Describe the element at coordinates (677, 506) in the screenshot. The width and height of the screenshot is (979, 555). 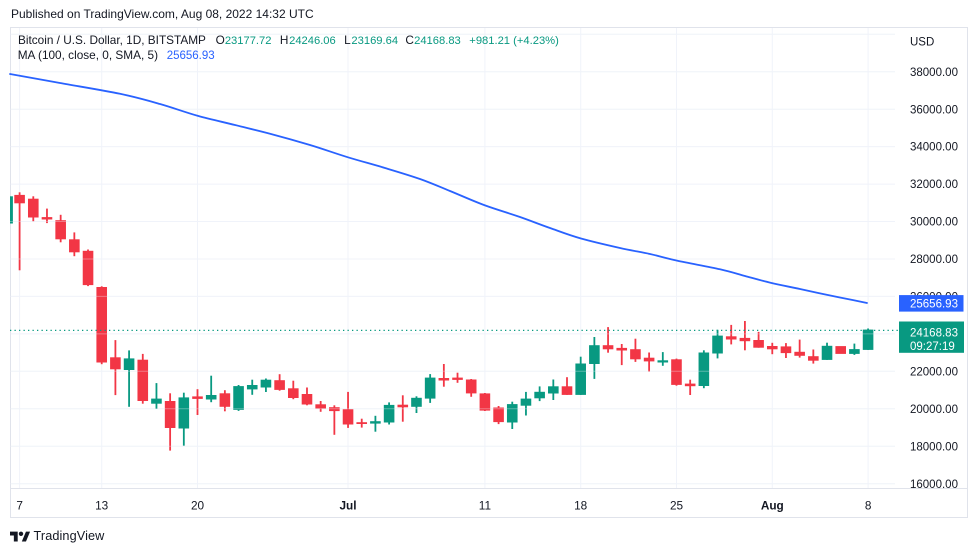
I see `svg-text: 25` at that location.